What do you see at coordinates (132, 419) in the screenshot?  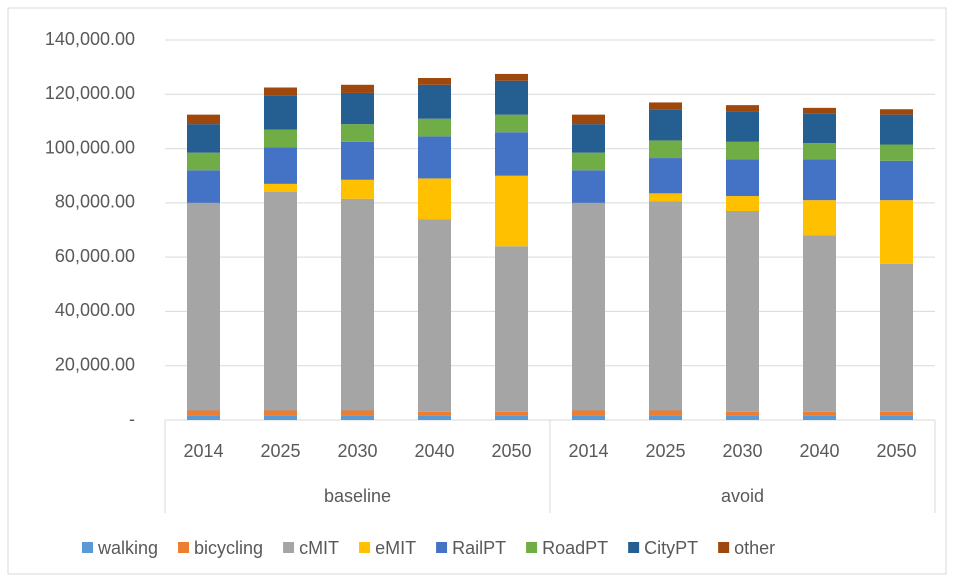 I see `y-tick-label: -` at bounding box center [132, 419].